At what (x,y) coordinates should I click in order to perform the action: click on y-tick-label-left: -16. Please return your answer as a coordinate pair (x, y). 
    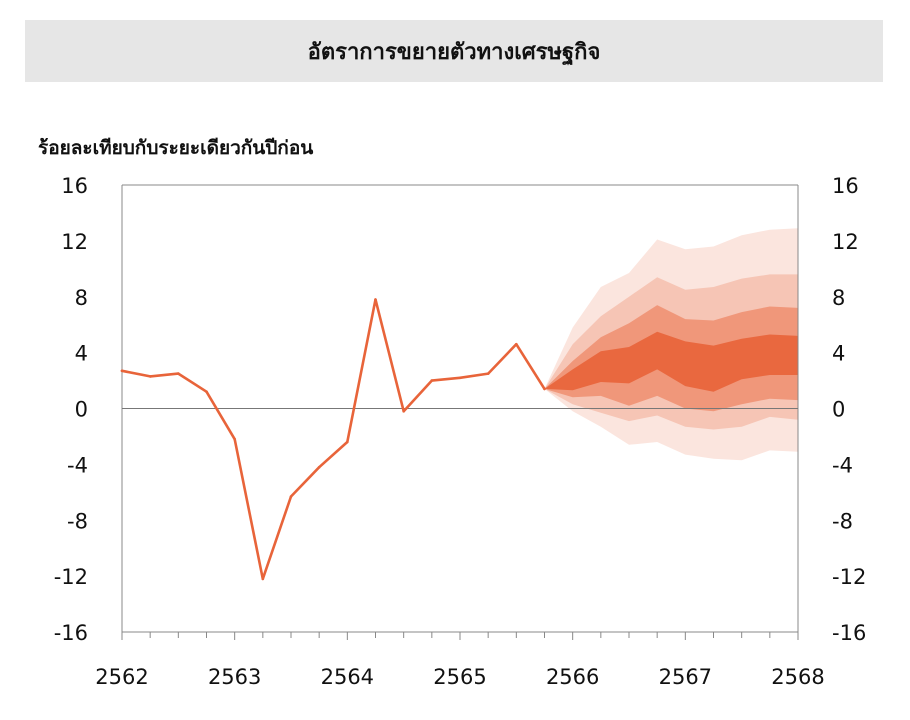
    Looking at the image, I should click on (71, 633).